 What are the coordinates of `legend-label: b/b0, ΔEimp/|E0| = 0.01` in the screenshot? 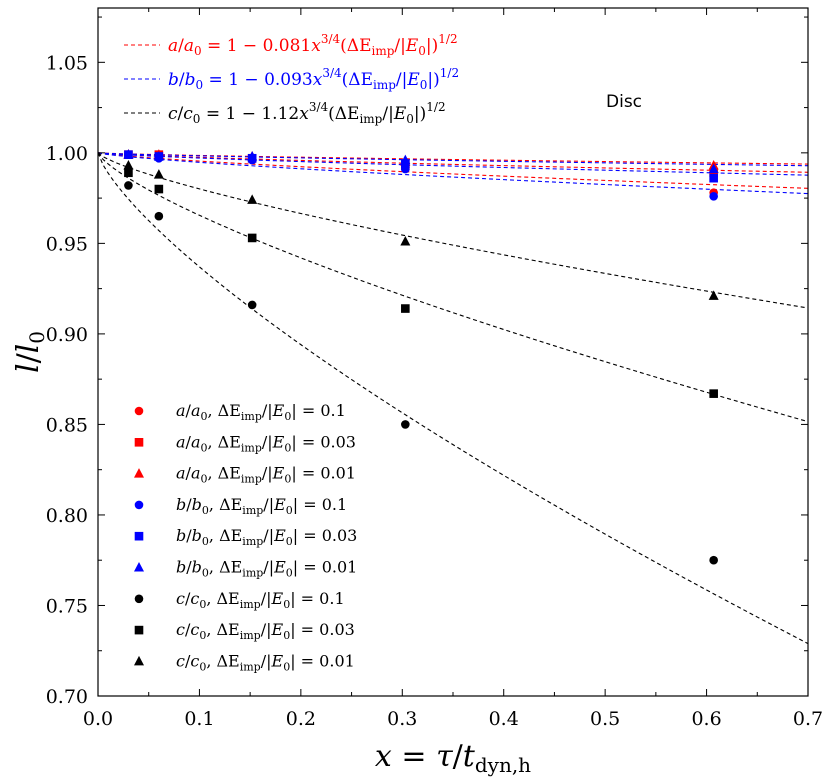 It's located at (266, 569).